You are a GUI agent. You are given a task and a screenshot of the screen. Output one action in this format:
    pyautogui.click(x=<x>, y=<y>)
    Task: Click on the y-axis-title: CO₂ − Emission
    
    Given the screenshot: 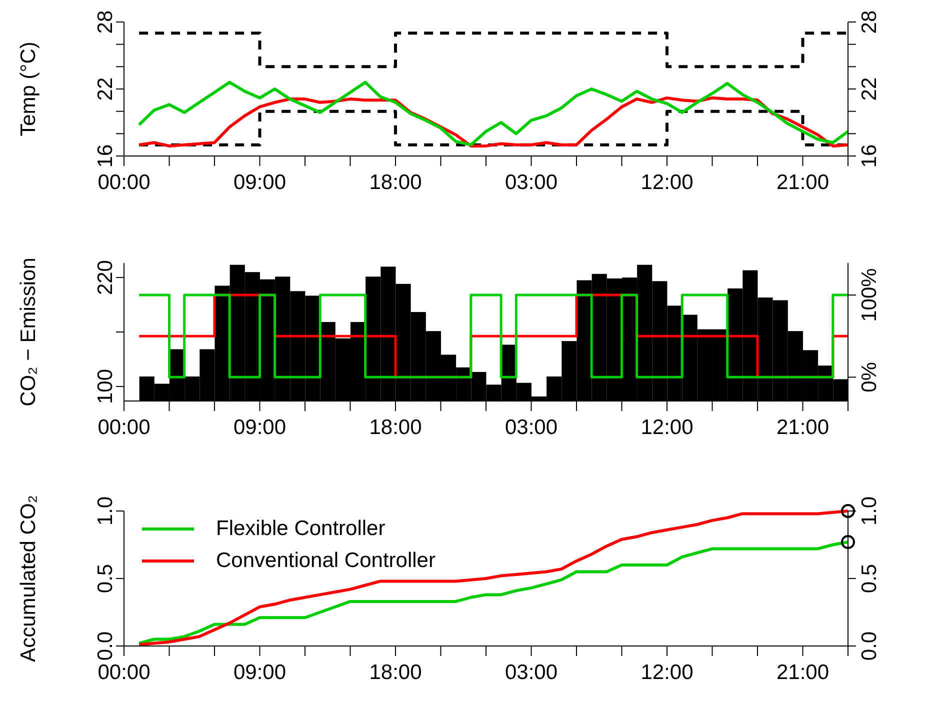 What is the action you would take?
    pyautogui.click(x=28, y=332)
    